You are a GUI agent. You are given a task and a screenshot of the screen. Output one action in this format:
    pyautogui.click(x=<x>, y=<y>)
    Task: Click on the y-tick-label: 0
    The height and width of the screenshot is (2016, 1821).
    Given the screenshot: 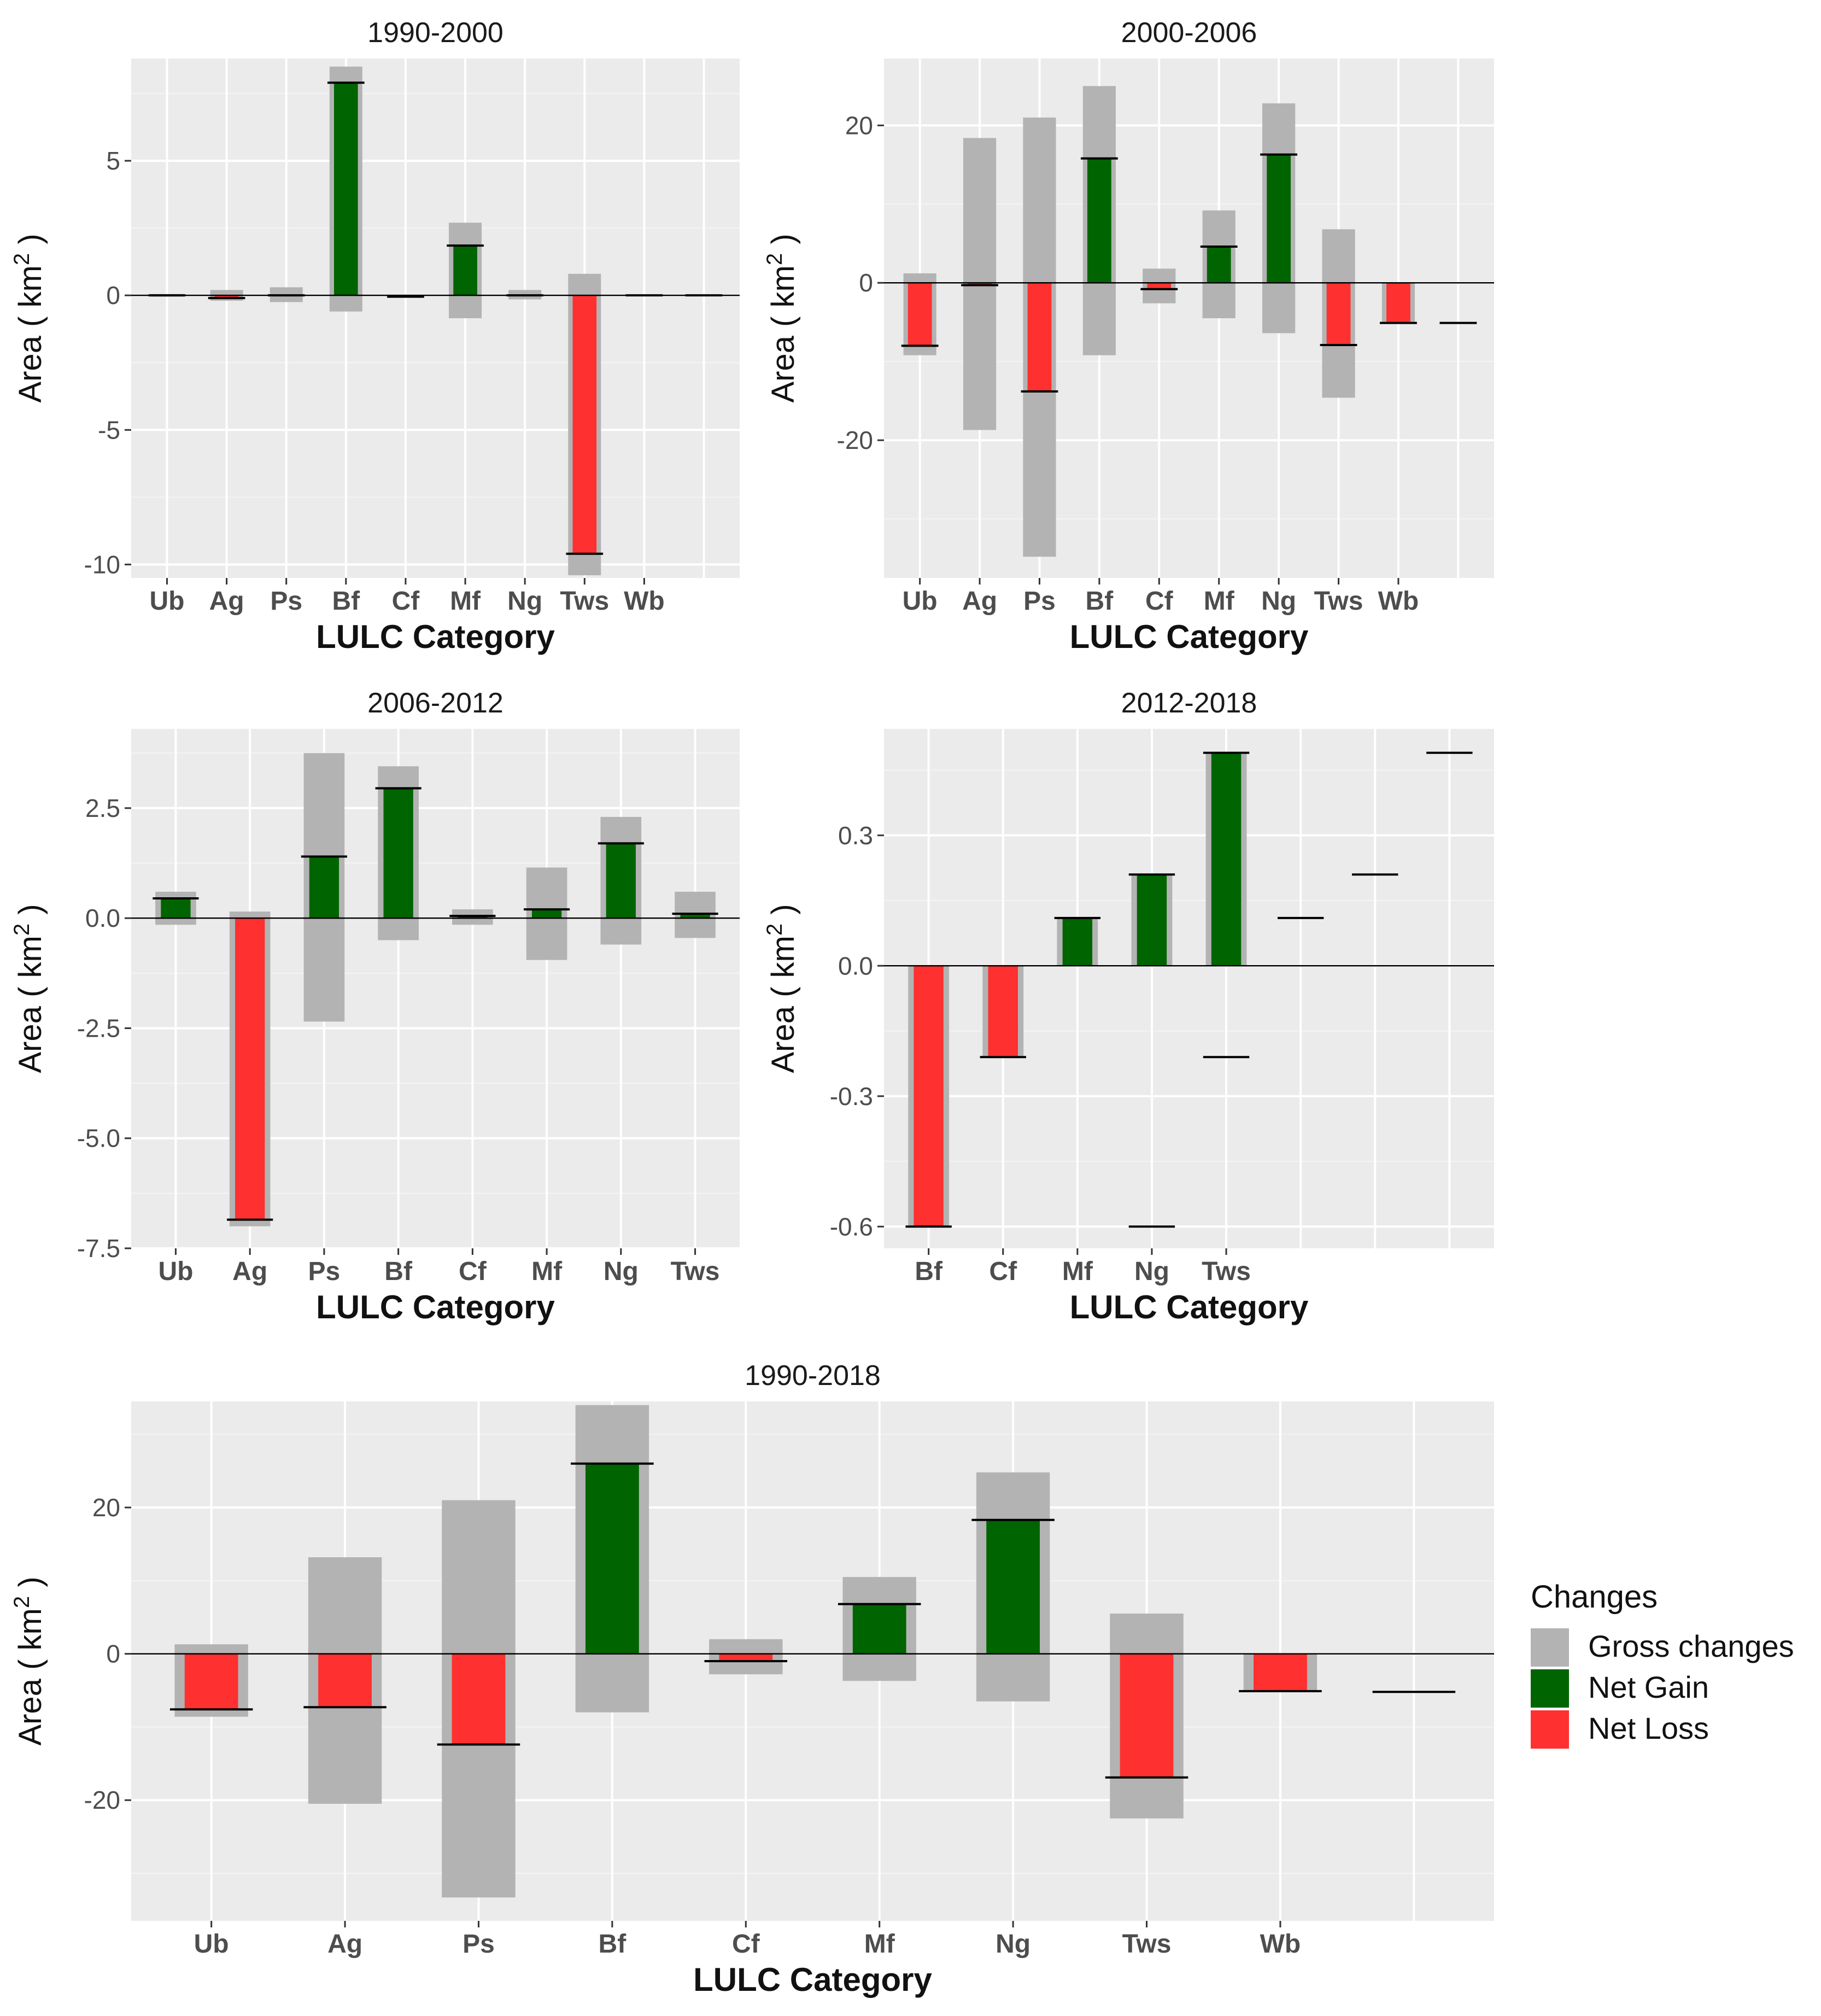 What is the action you would take?
    pyautogui.click(x=866, y=282)
    